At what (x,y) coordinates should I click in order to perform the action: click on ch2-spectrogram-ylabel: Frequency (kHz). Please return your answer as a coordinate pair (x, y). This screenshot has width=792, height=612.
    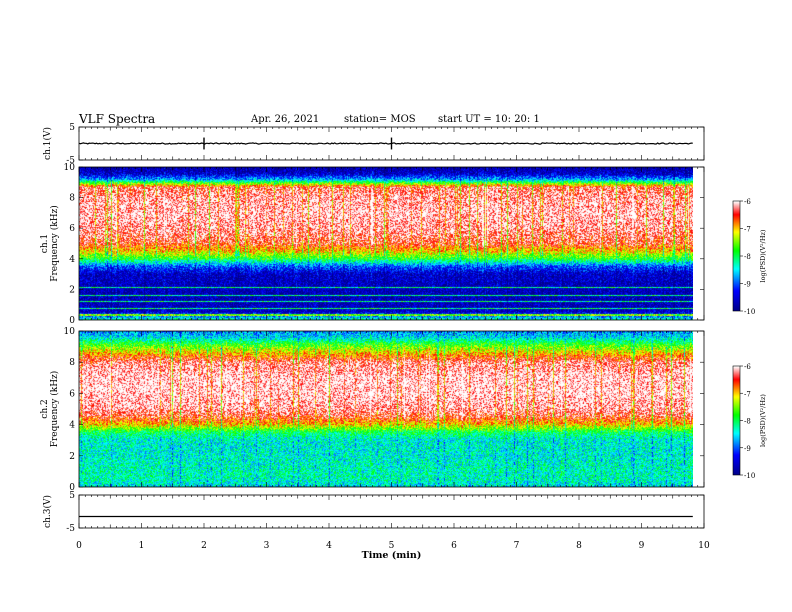
    Looking at the image, I should click on (54, 409).